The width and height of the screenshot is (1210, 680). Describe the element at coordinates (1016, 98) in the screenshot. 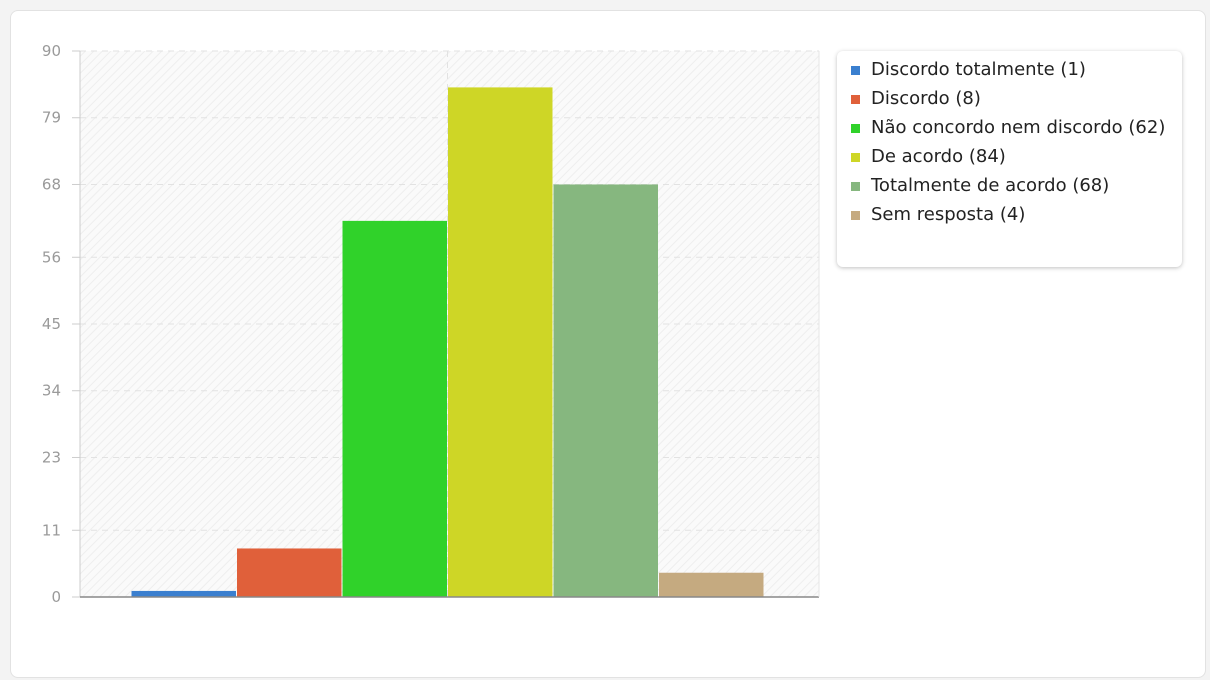

I see `legend-item: Discordo (8)` at that location.